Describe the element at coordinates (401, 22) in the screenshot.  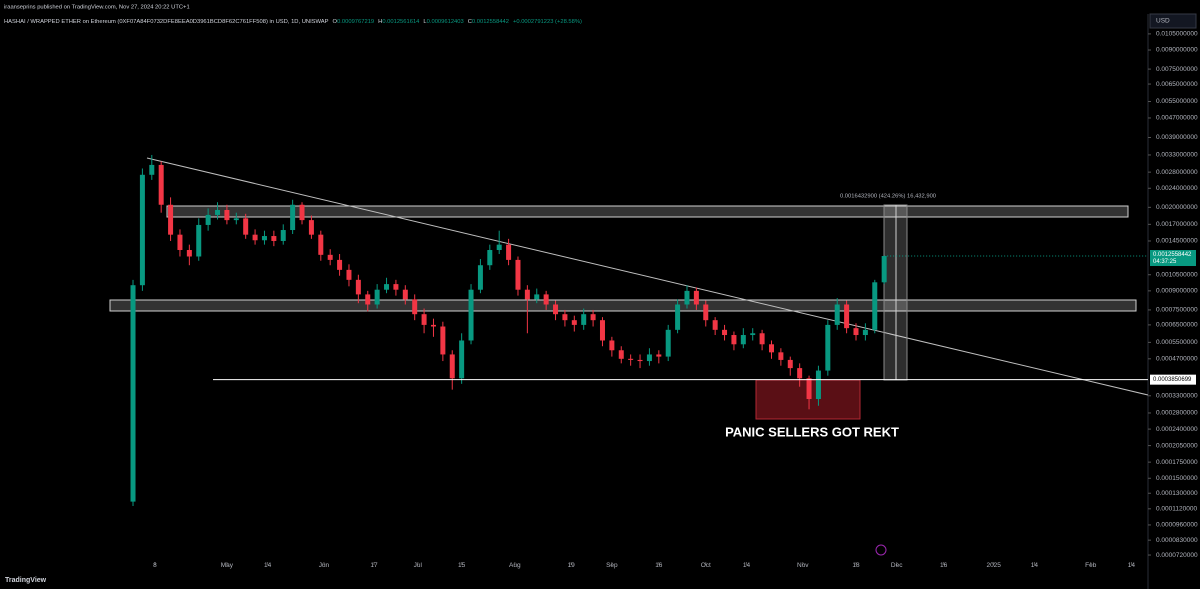
I see `ohlc-value: 0.0012561614` at that location.